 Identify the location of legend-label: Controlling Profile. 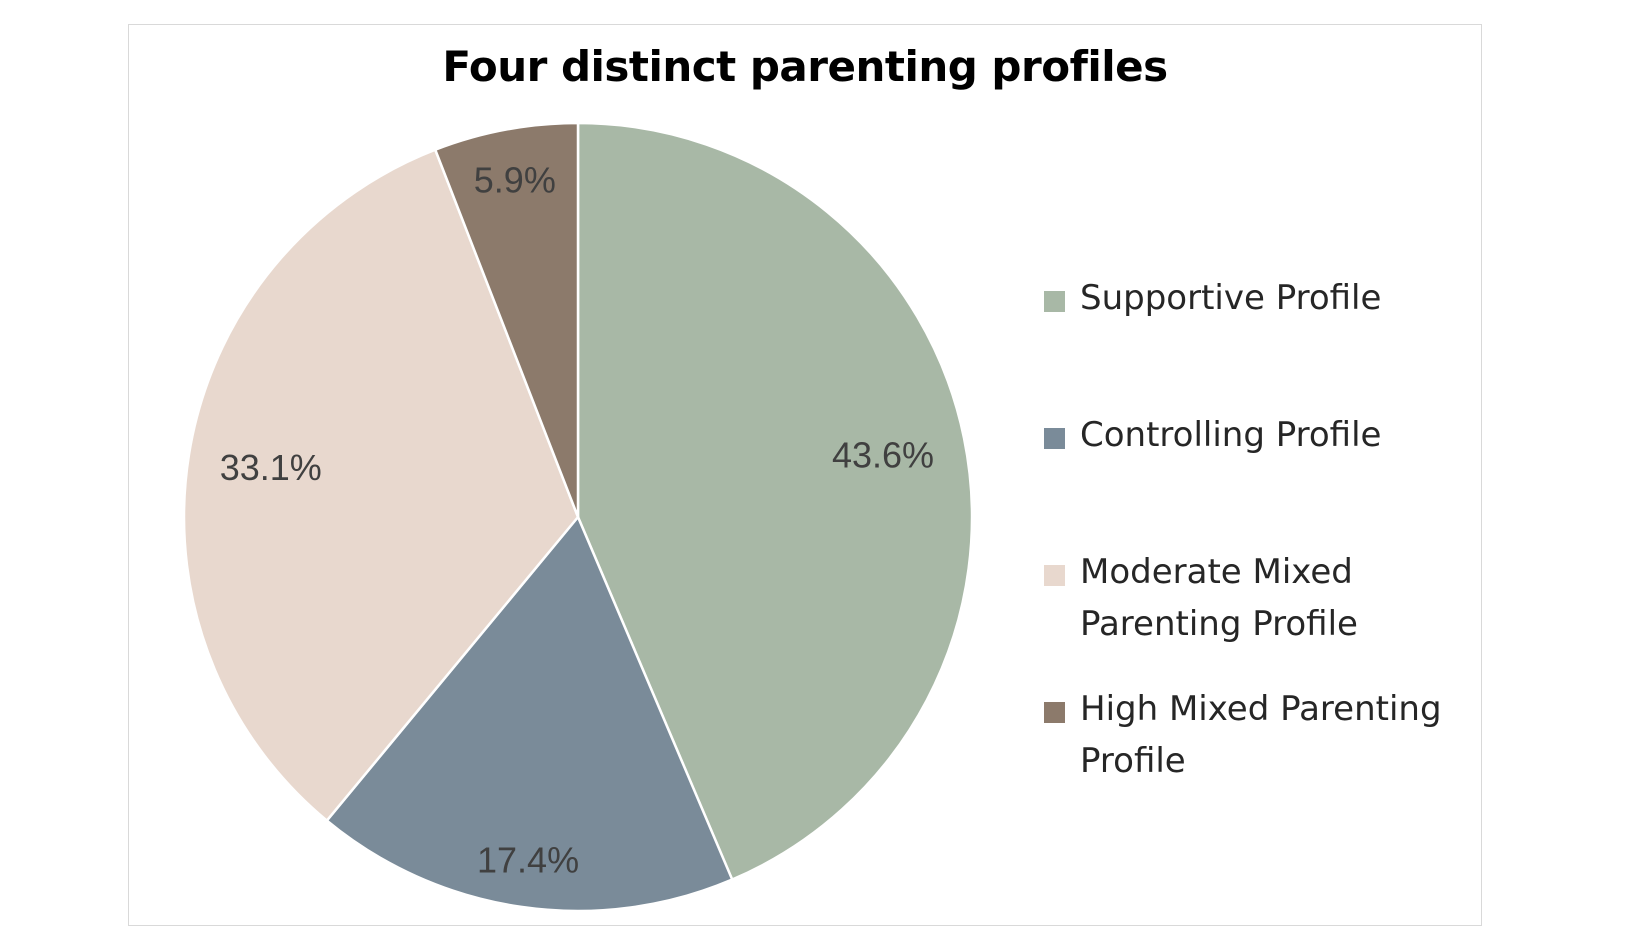
(1231, 435).